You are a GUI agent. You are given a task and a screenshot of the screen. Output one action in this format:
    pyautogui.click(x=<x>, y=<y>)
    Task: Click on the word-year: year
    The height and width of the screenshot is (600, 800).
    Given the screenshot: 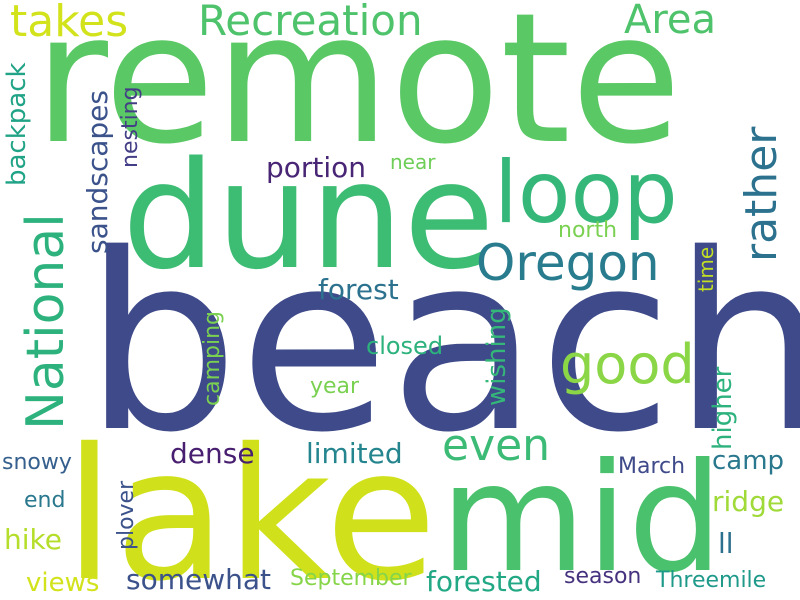 What is the action you would take?
    pyautogui.click(x=335, y=386)
    